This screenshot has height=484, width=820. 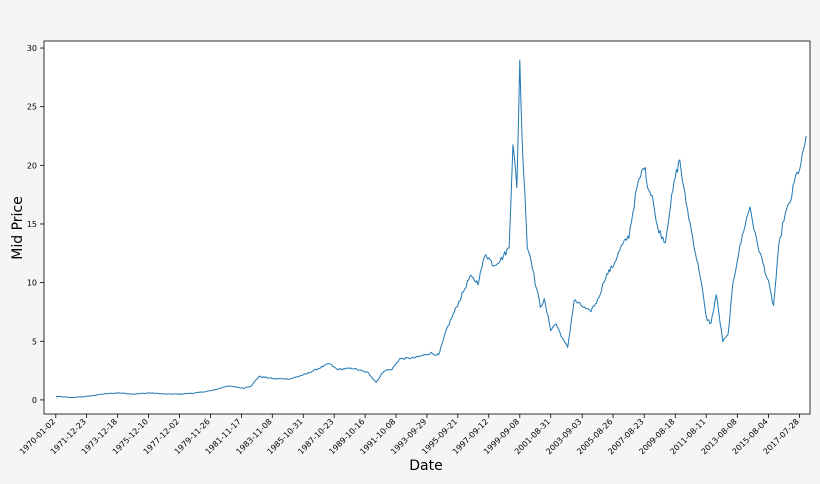 What do you see at coordinates (32, 107) in the screenshot?
I see `y-tick-label: 25` at bounding box center [32, 107].